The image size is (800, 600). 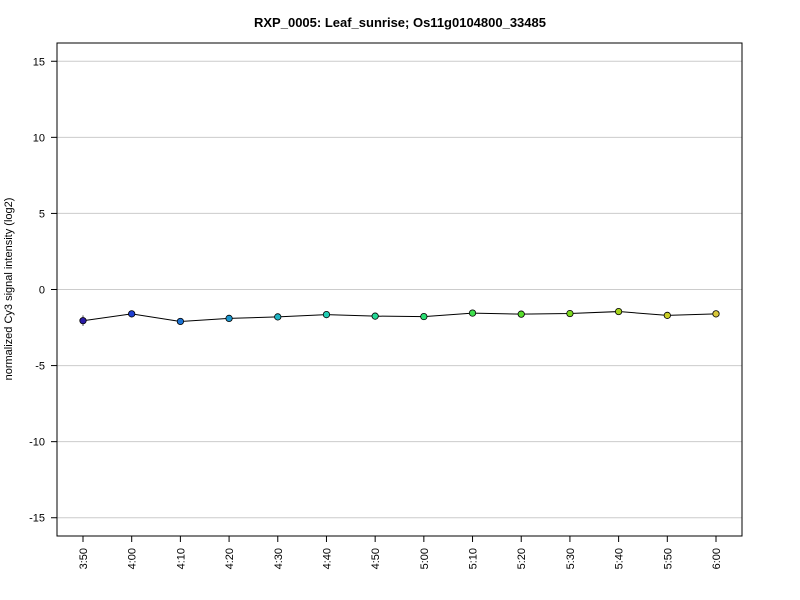 I want to click on y-tick-label: 0, so click(x=42, y=291).